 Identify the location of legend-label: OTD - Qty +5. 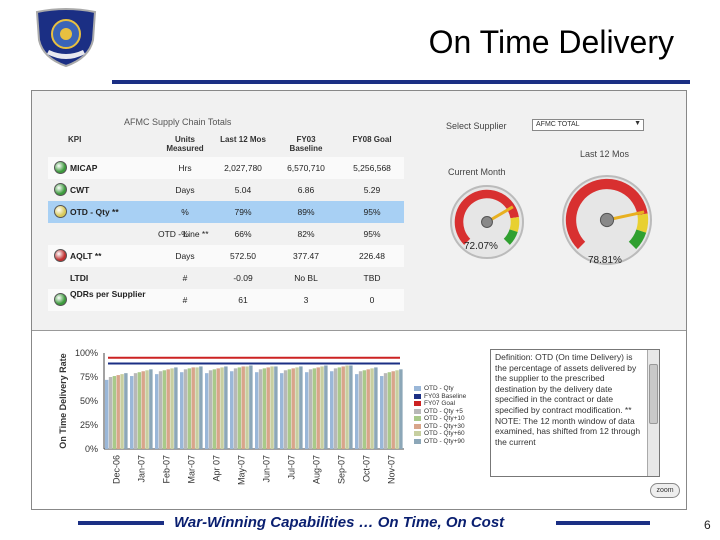
(443, 411).